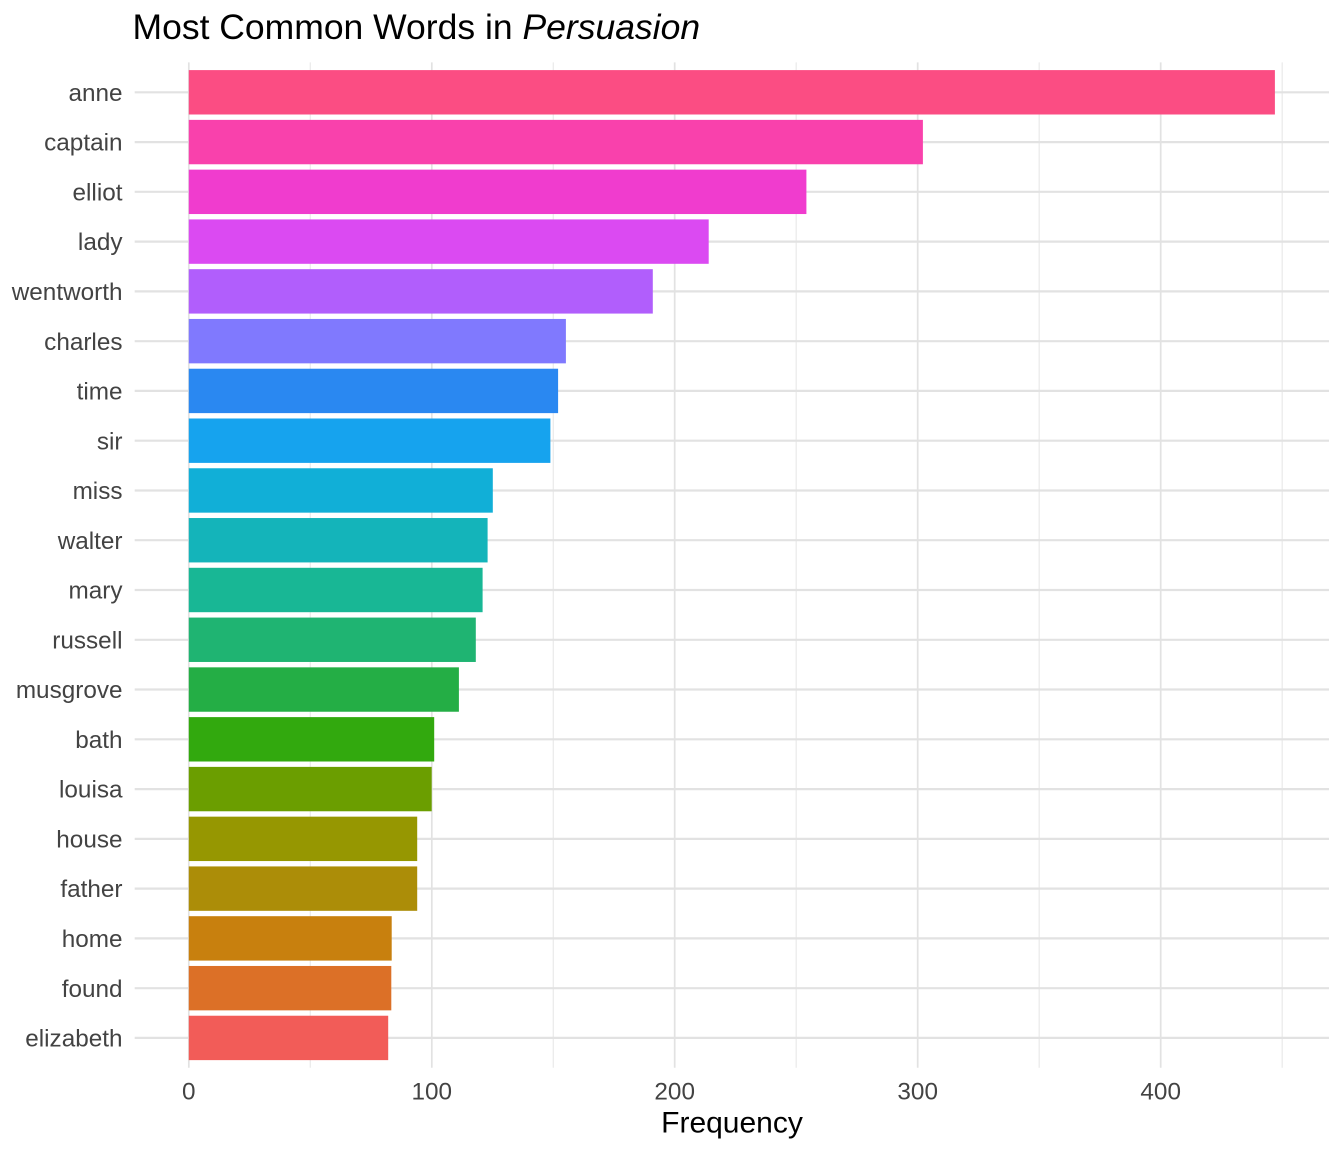  Describe the element at coordinates (417, 27) in the screenshot. I see `svg-text:Most Common Words in Persuasio: Most Common Words in Persuasion` at that location.